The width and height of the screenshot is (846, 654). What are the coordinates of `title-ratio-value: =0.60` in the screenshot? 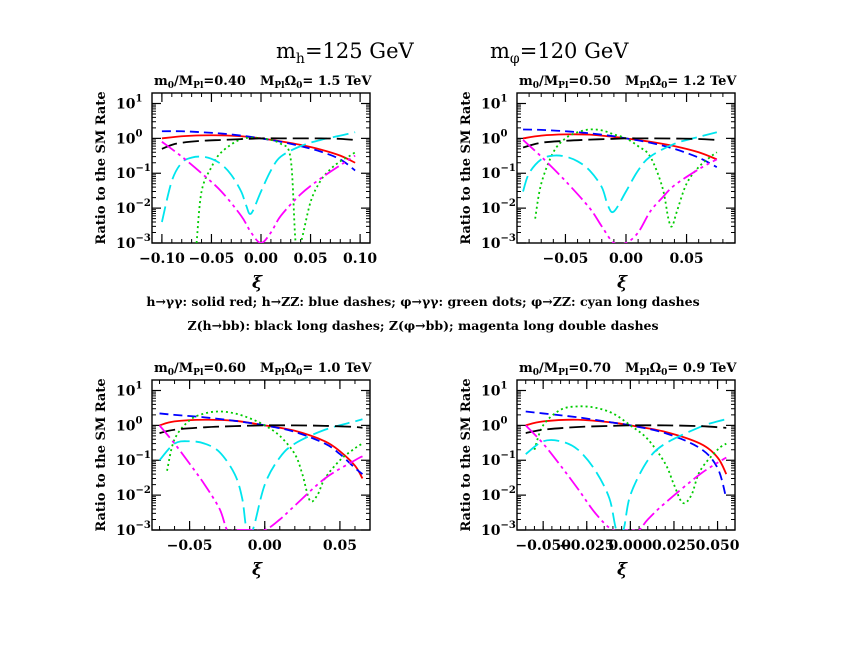 It's located at (224, 368).